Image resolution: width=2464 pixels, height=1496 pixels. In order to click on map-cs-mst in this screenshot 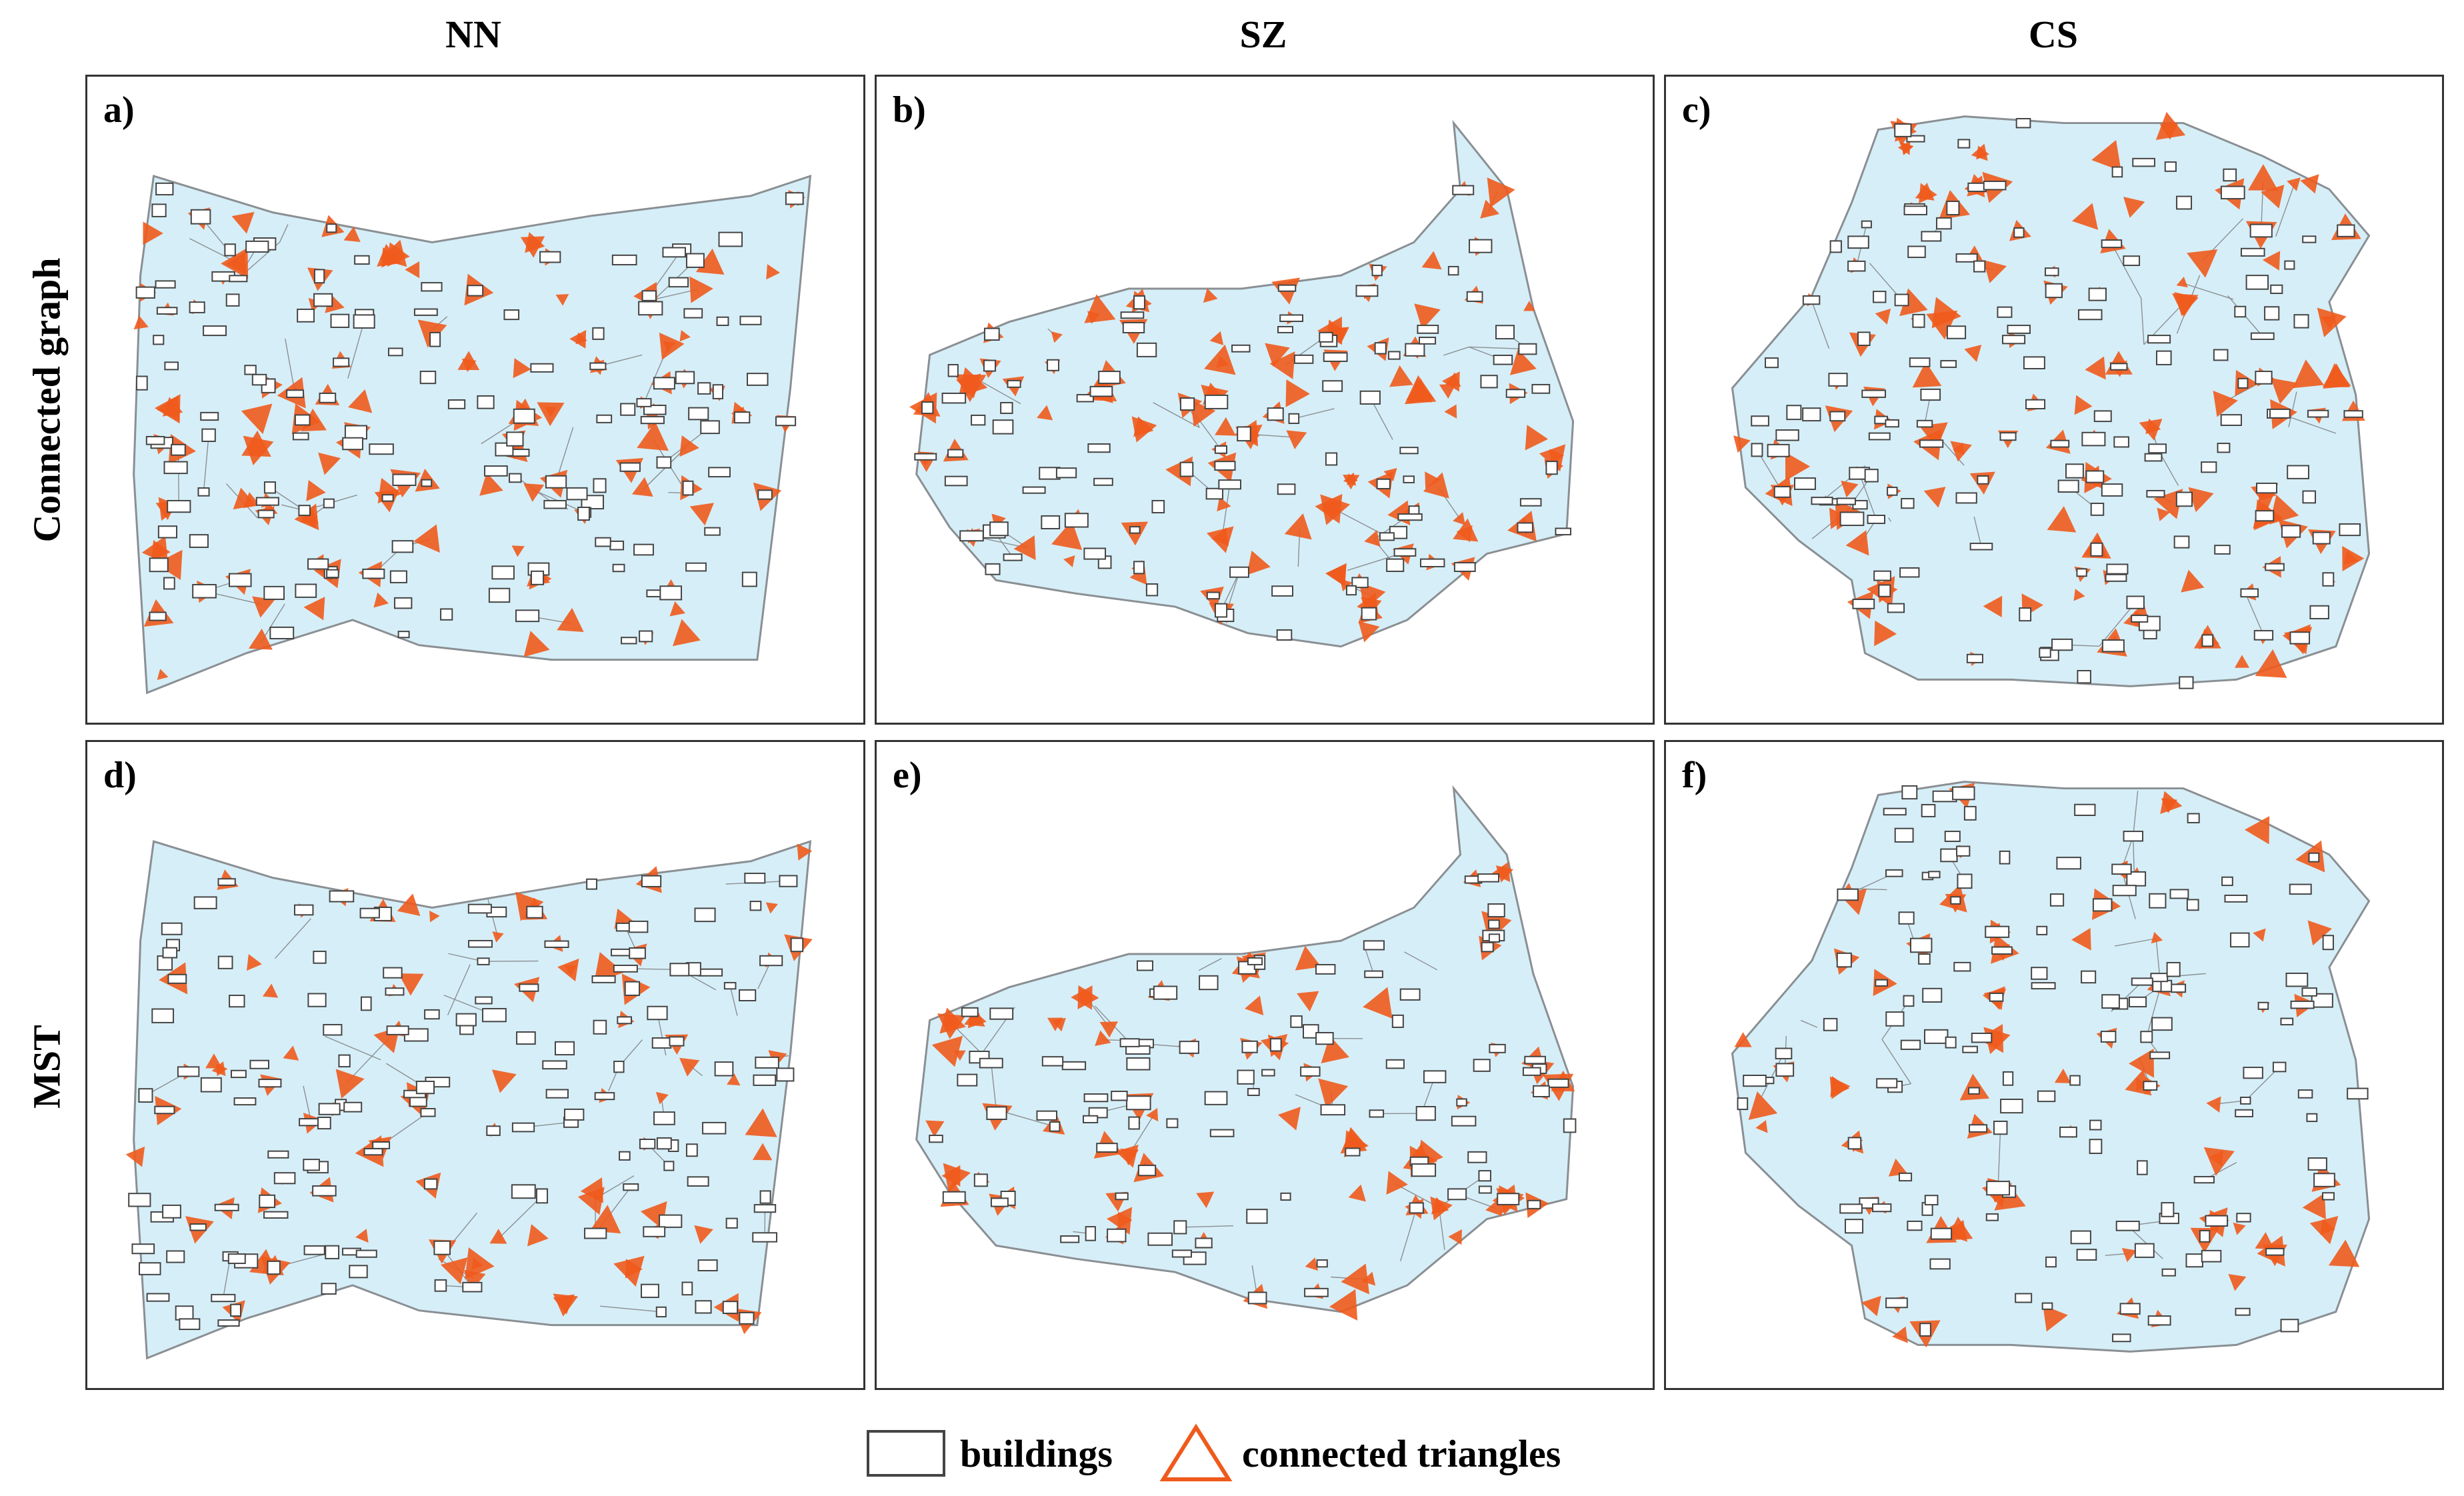, I will do `click(2051, 1067)`.